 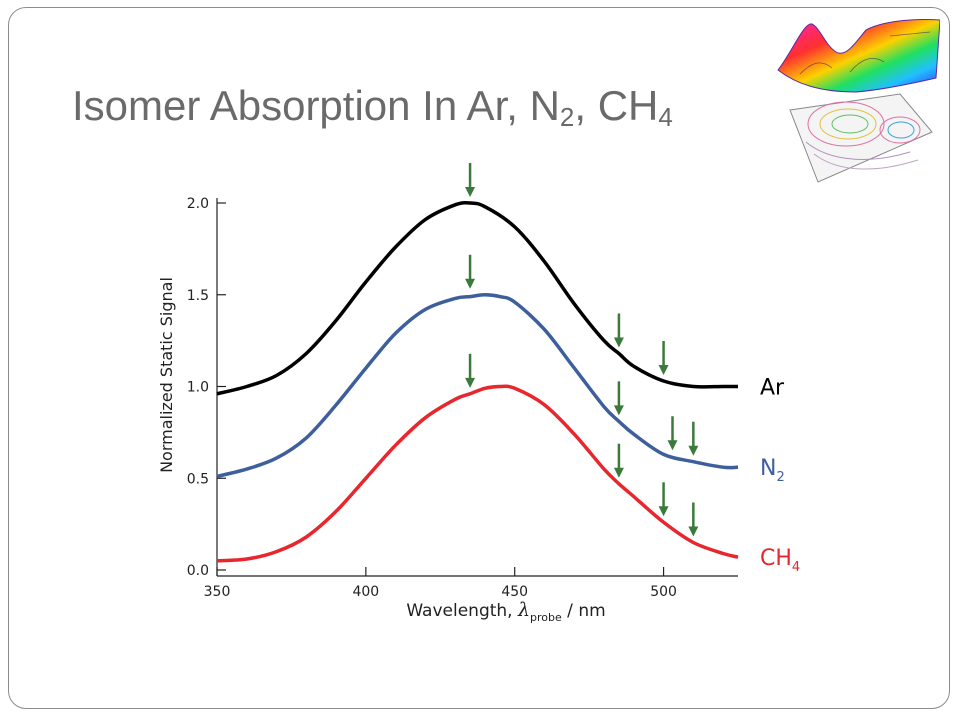 I want to click on title-main: Isomer Absorption In Ar, N, so click(x=316, y=105).